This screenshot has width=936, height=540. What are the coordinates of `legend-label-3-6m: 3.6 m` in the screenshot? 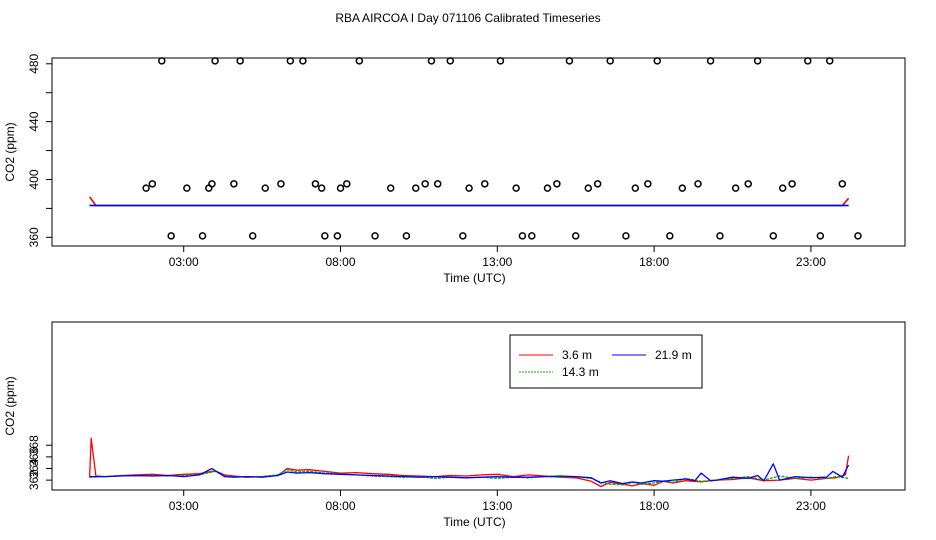 It's located at (577, 355).